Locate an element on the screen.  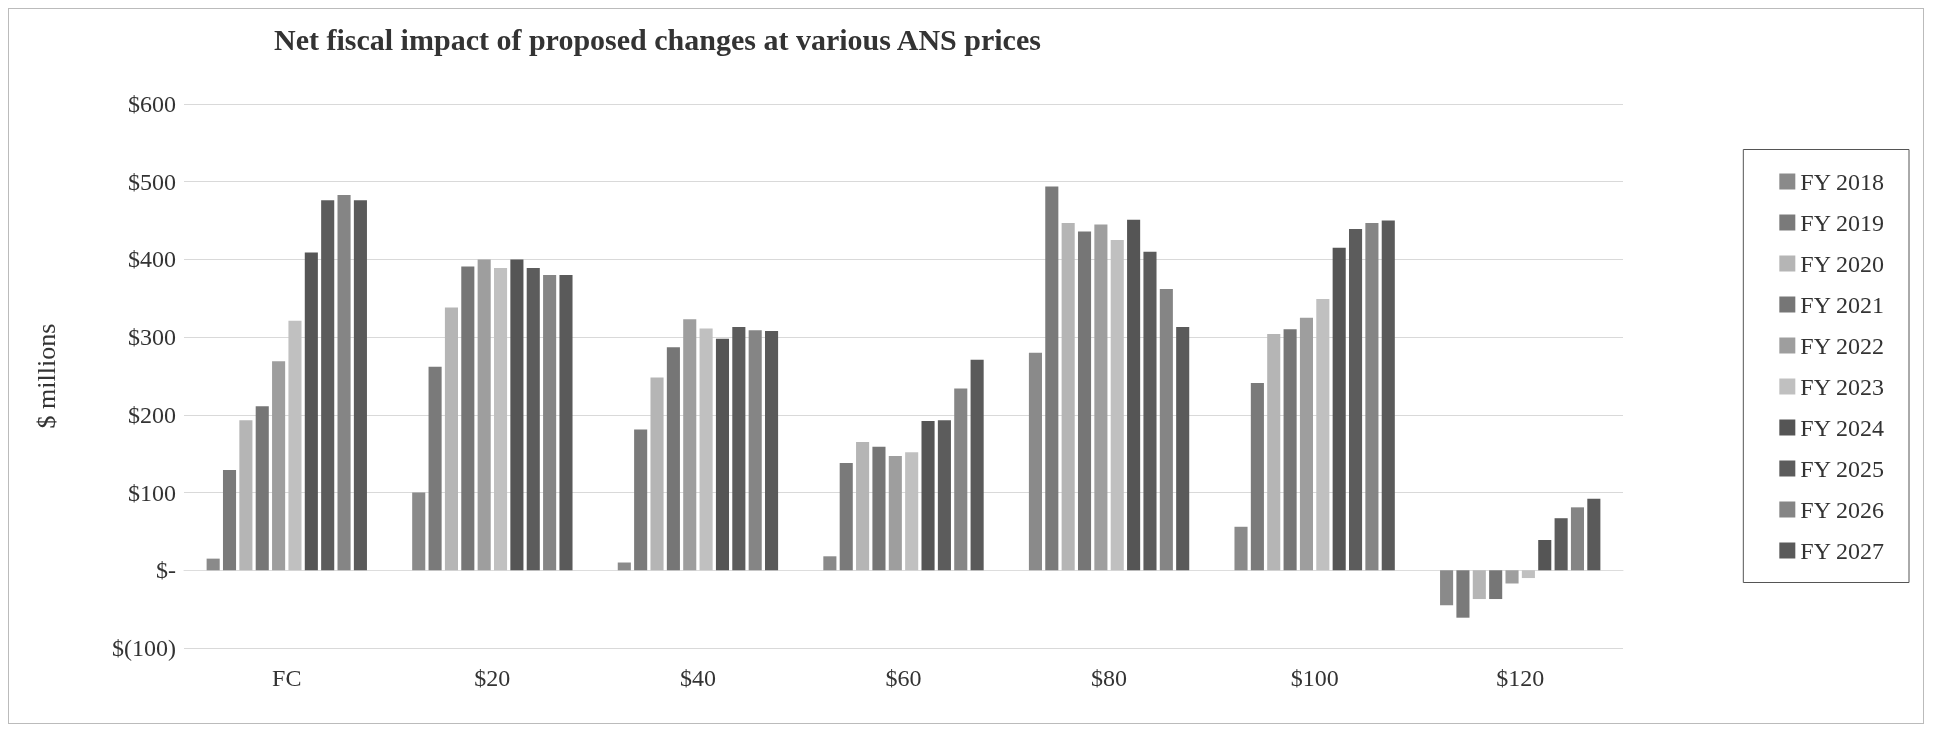
y-tick-label: $400 is located at coordinates (152, 259).